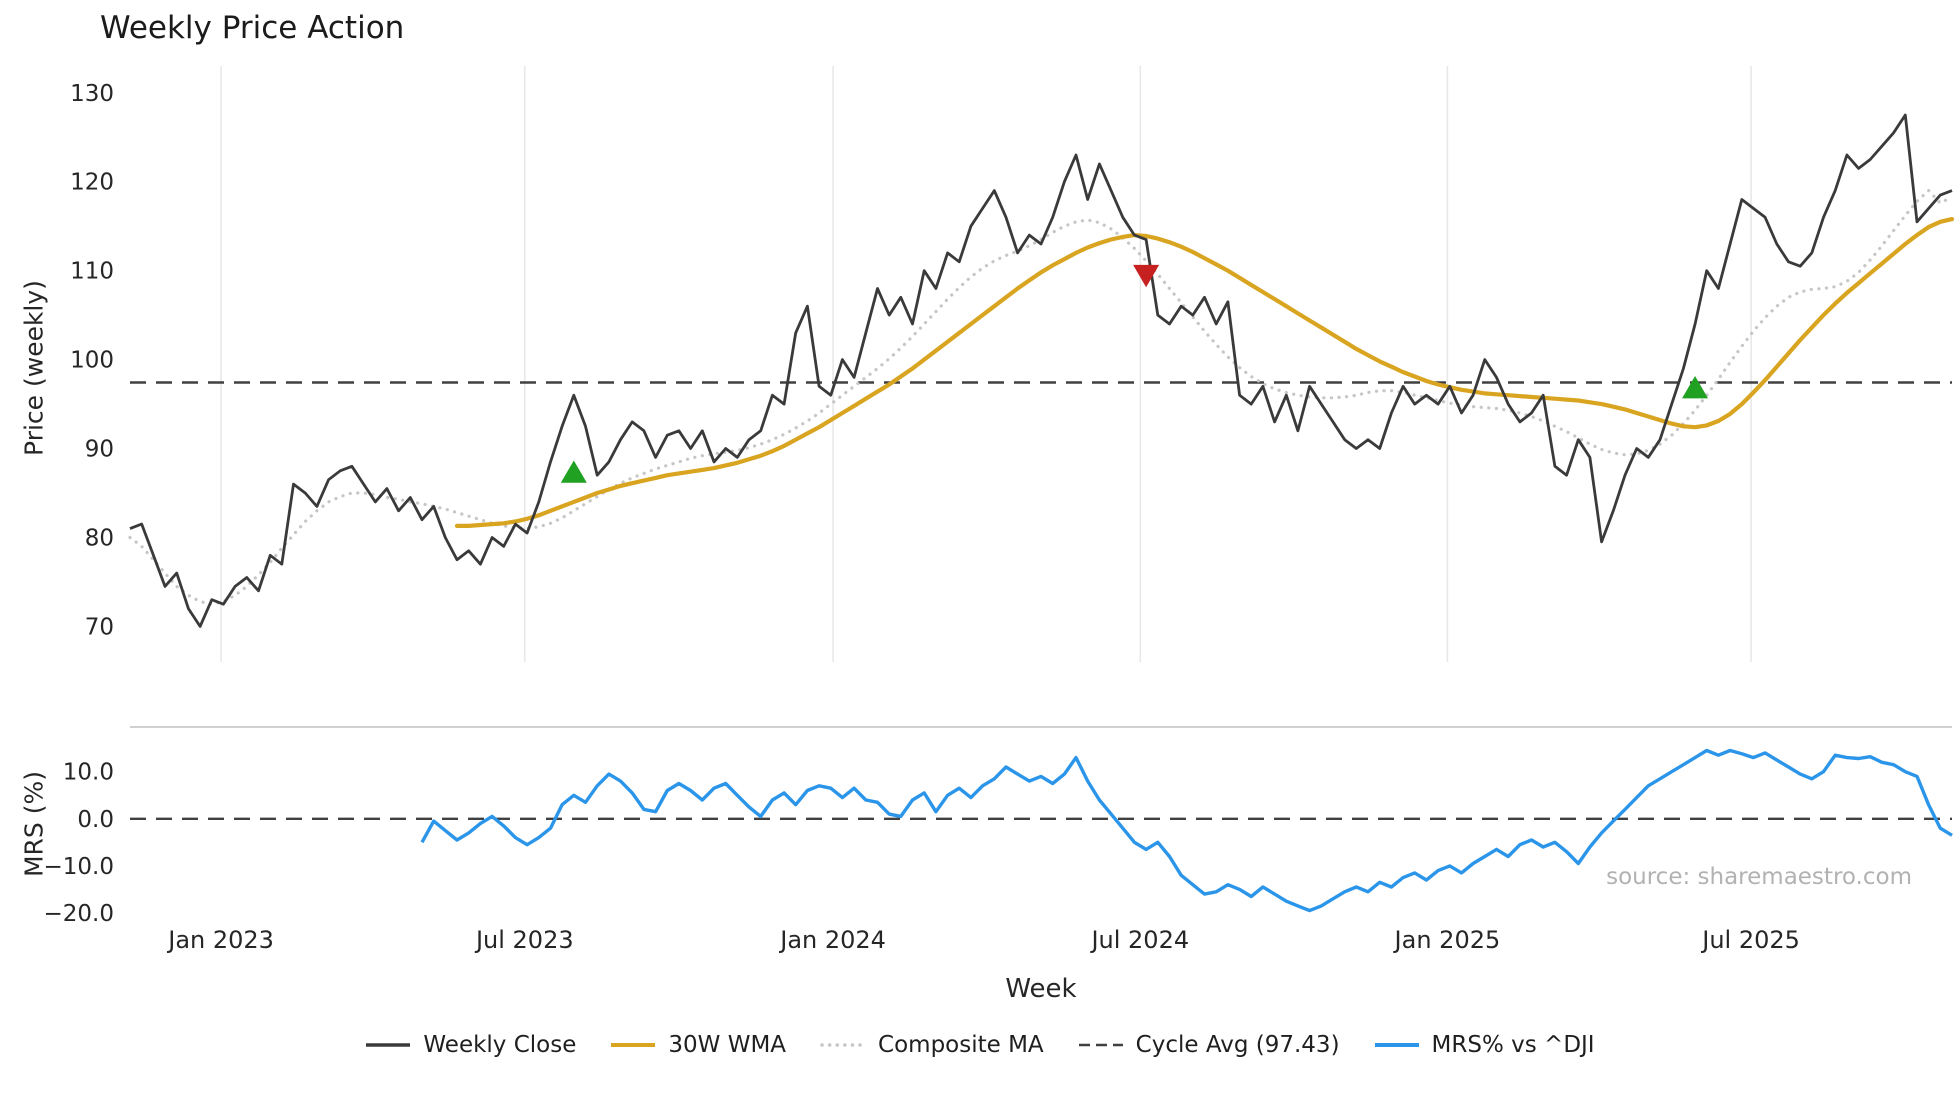 The height and width of the screenshot is (1102, 1960). I want to click on mrs-tick-label: −10.0, so click(79, 867).